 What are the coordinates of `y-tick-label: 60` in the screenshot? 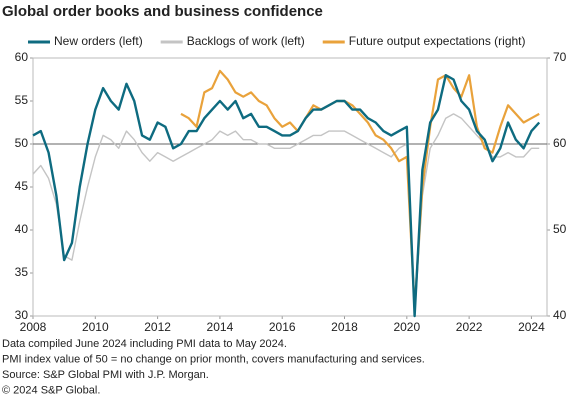 It's located at (22, 57).